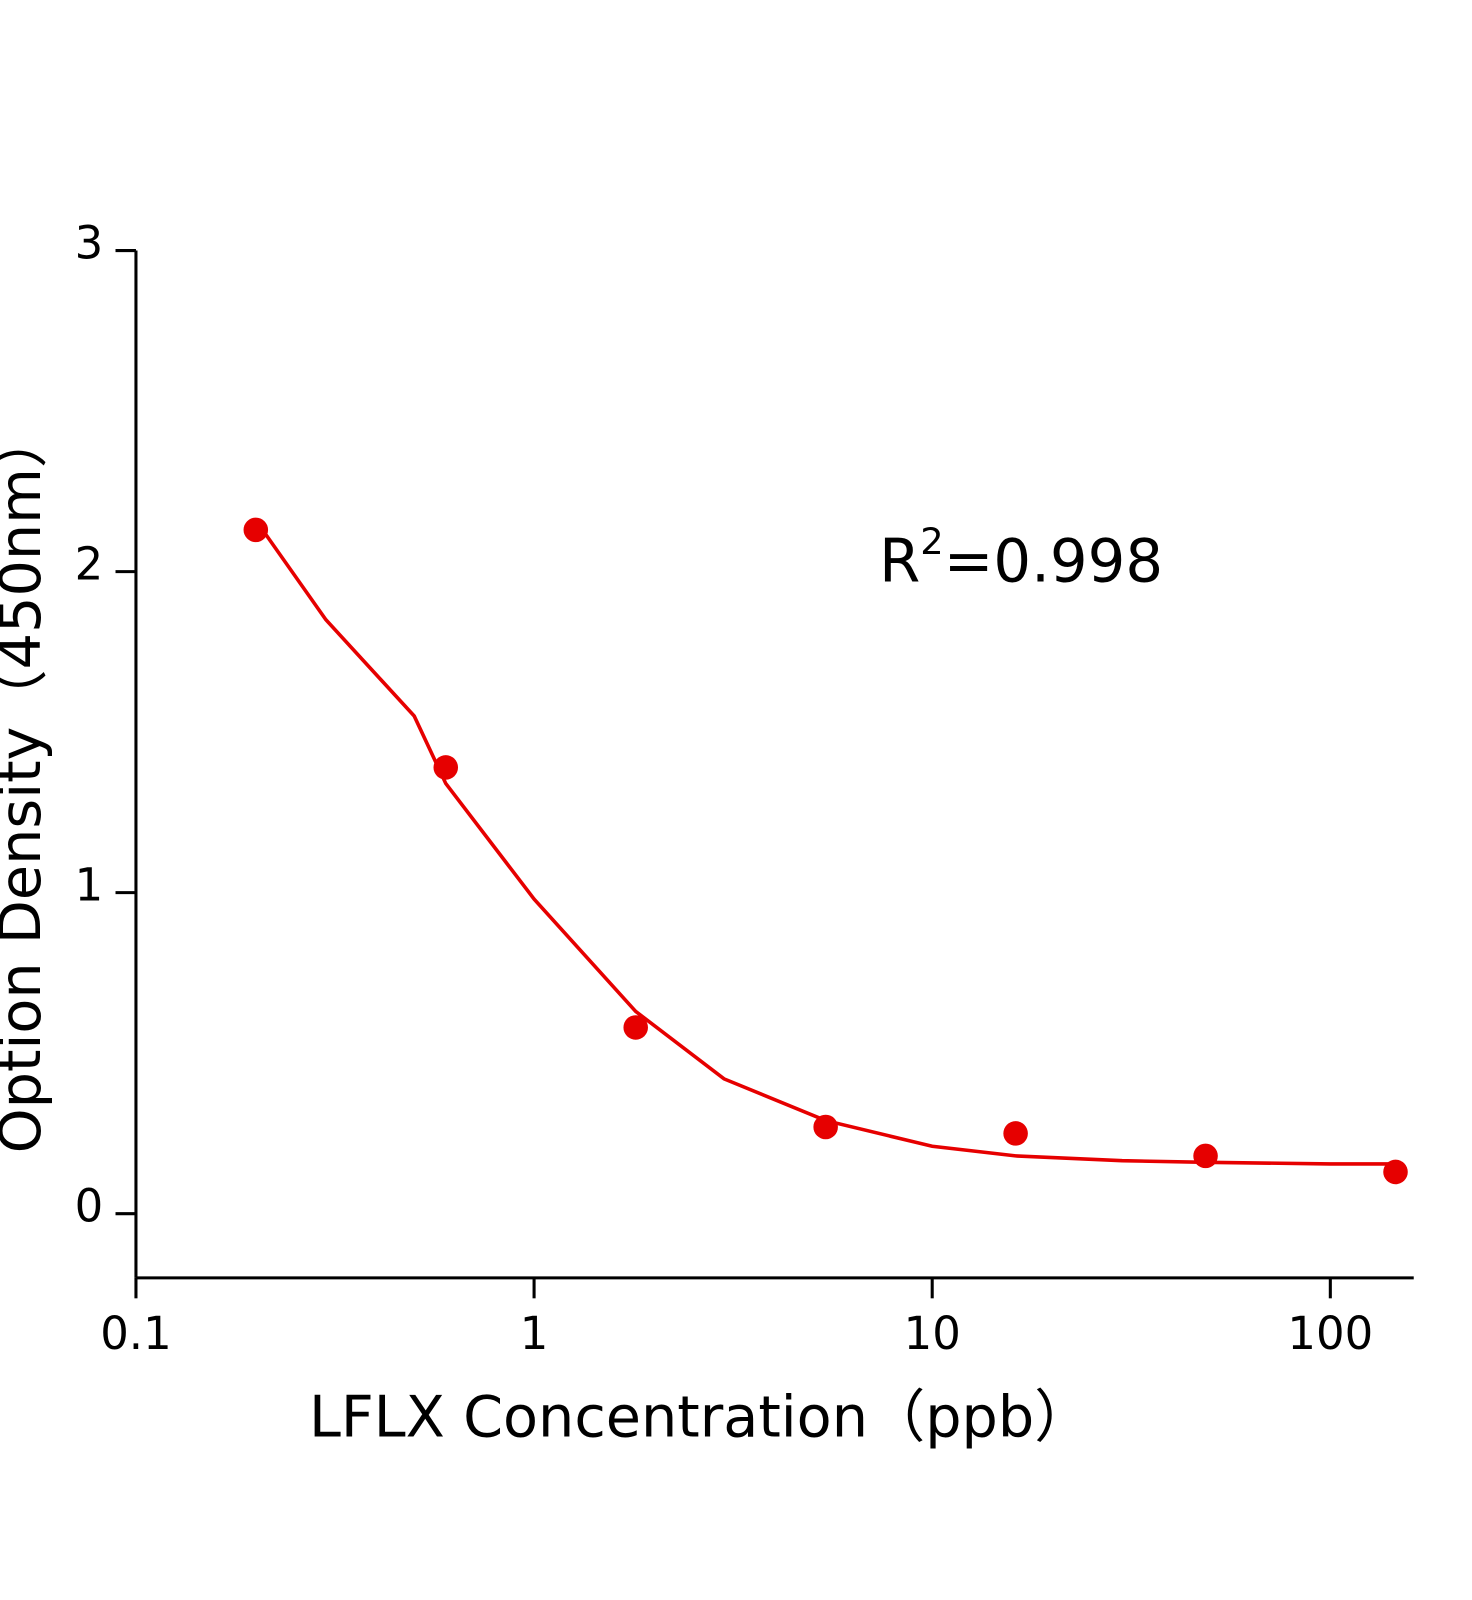 This screenshot has height=1600, width=1472. What do you see at coordinates (89, 242) in the screenshot?
I see `y-tick-label: 3` at bounding box center [89, 242].